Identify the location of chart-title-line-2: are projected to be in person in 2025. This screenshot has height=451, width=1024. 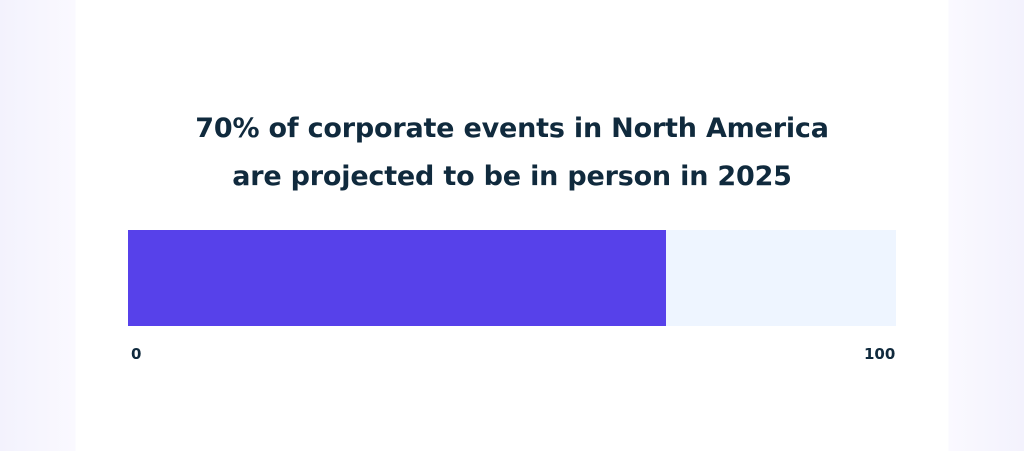
(512, 176).